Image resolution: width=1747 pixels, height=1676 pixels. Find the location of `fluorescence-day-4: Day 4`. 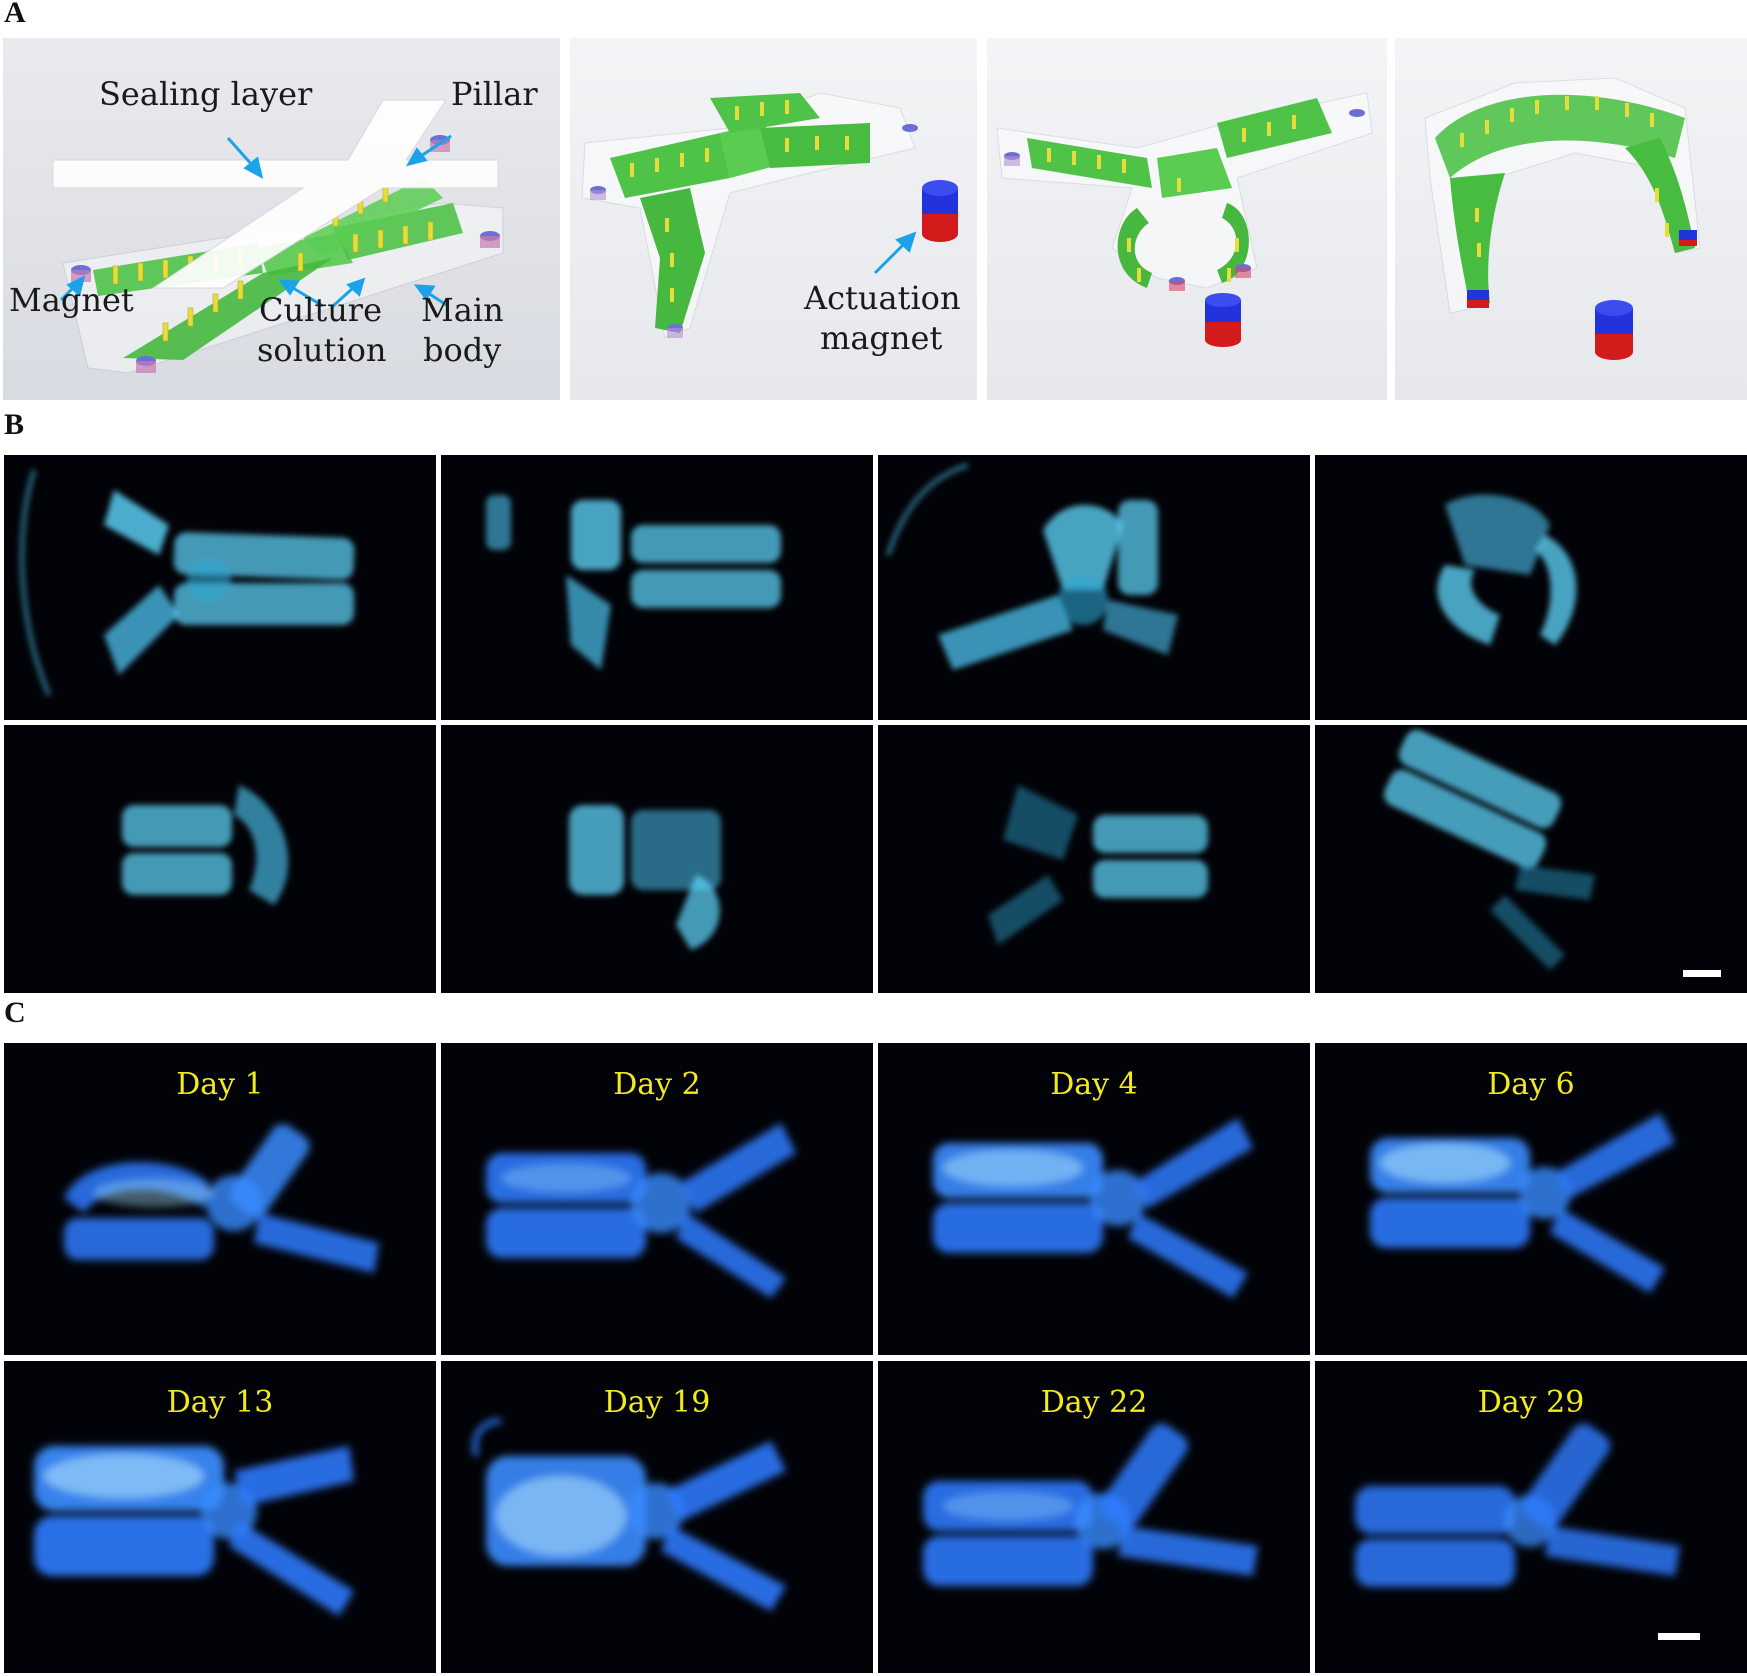

fluorescence-day-4: Day 4 is located at coordinates (1094, 1199).